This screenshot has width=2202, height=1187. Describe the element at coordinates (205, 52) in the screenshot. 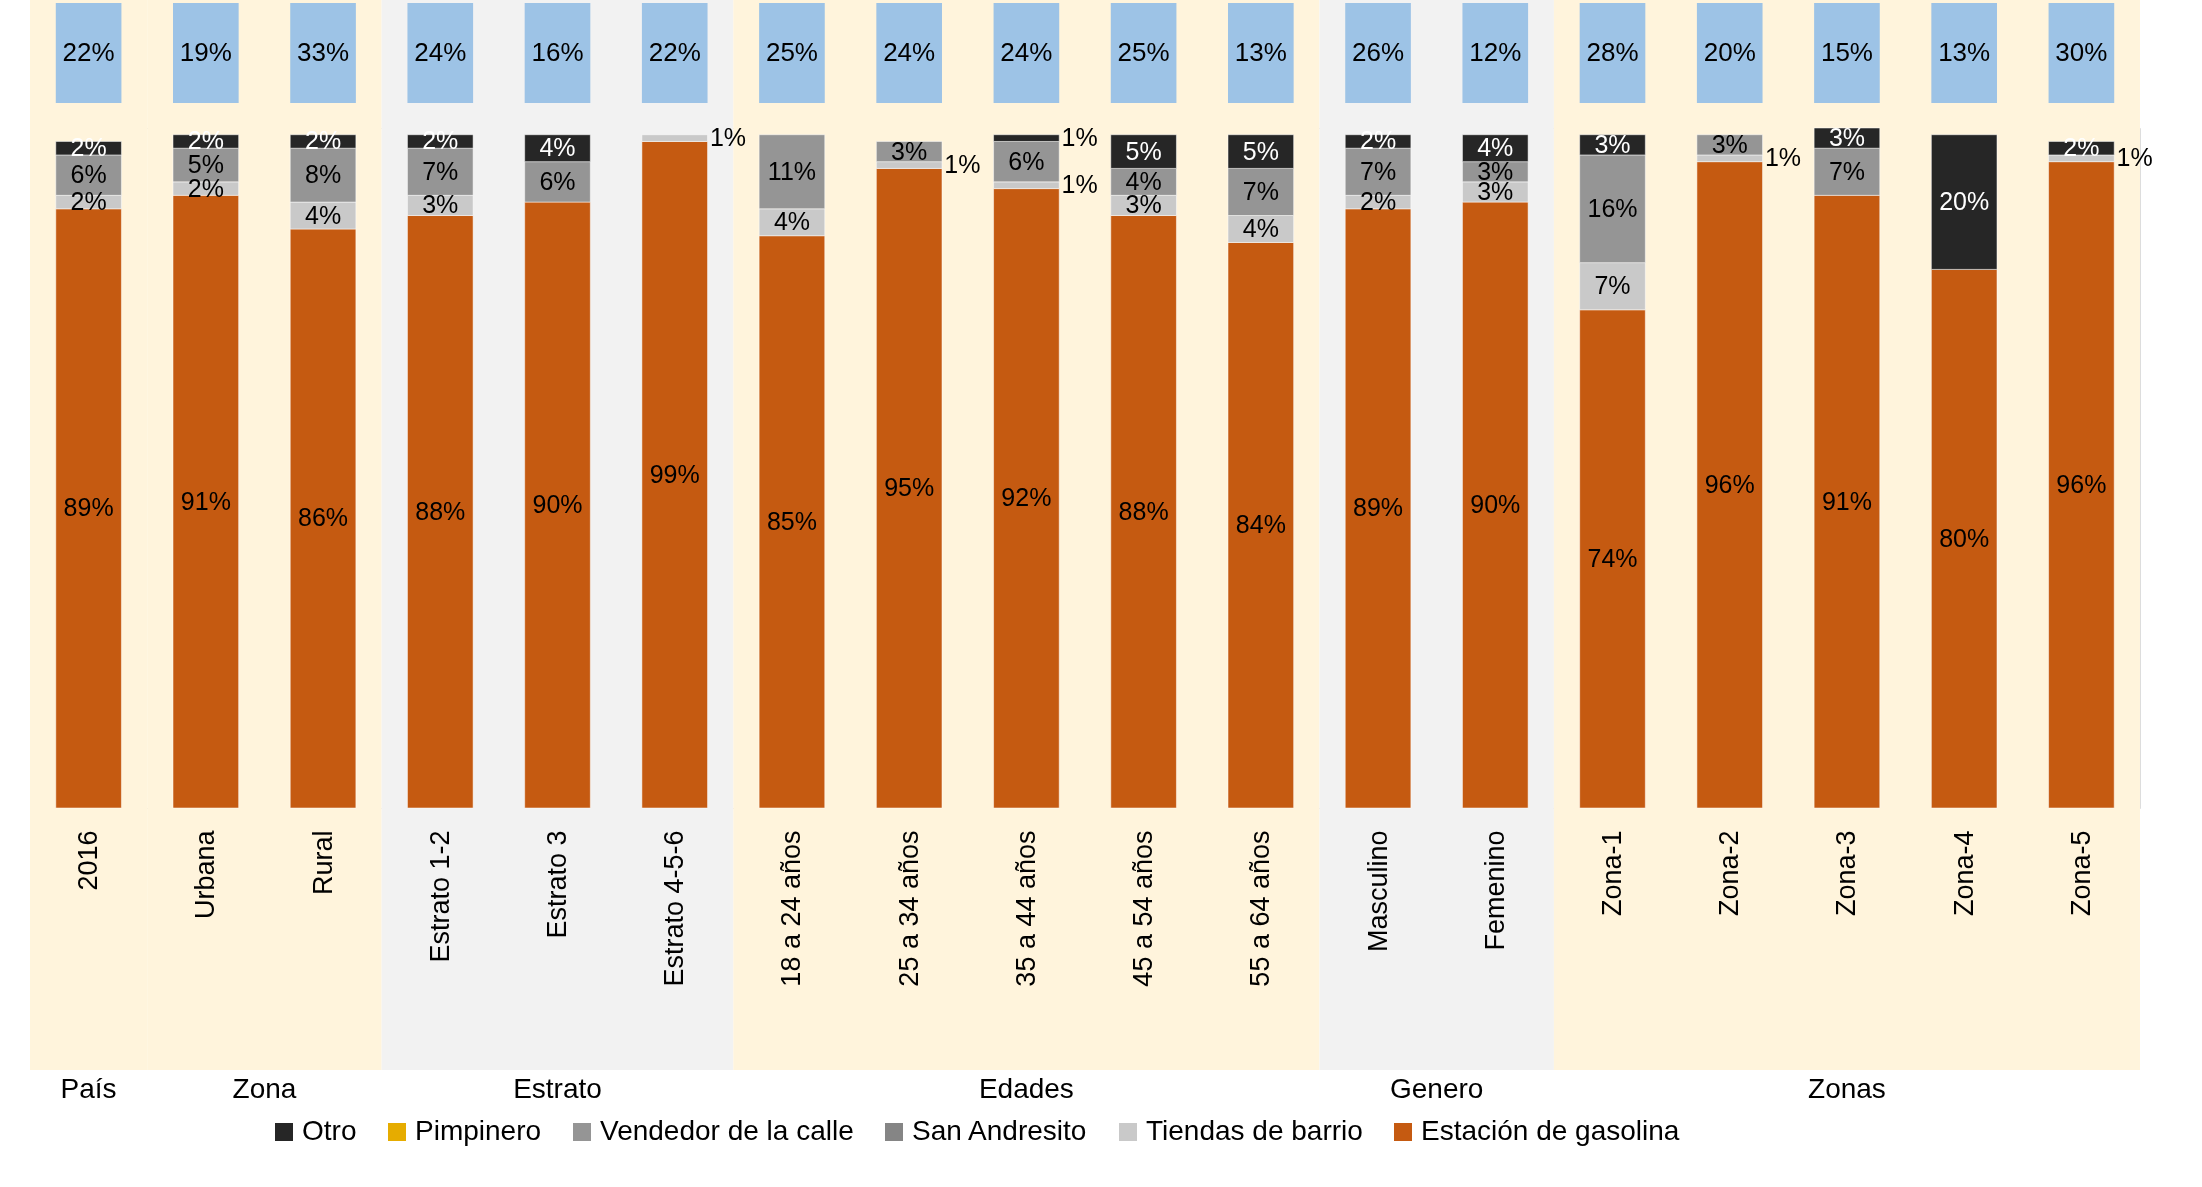

I see `text: 19%` at that location.